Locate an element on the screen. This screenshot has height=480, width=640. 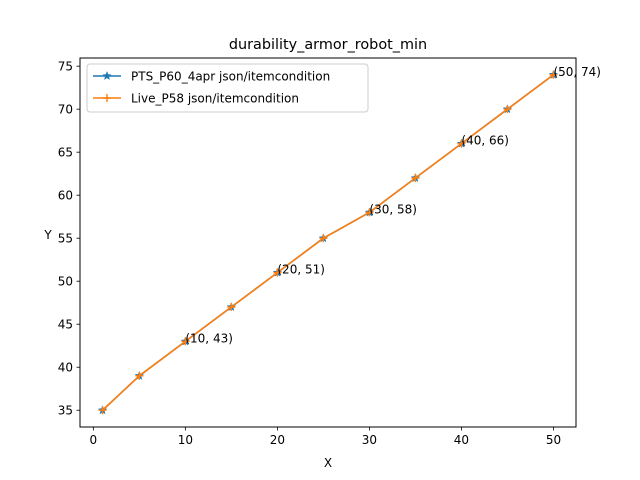
x-tick-label: 40 is located at coordinates (461, 440).